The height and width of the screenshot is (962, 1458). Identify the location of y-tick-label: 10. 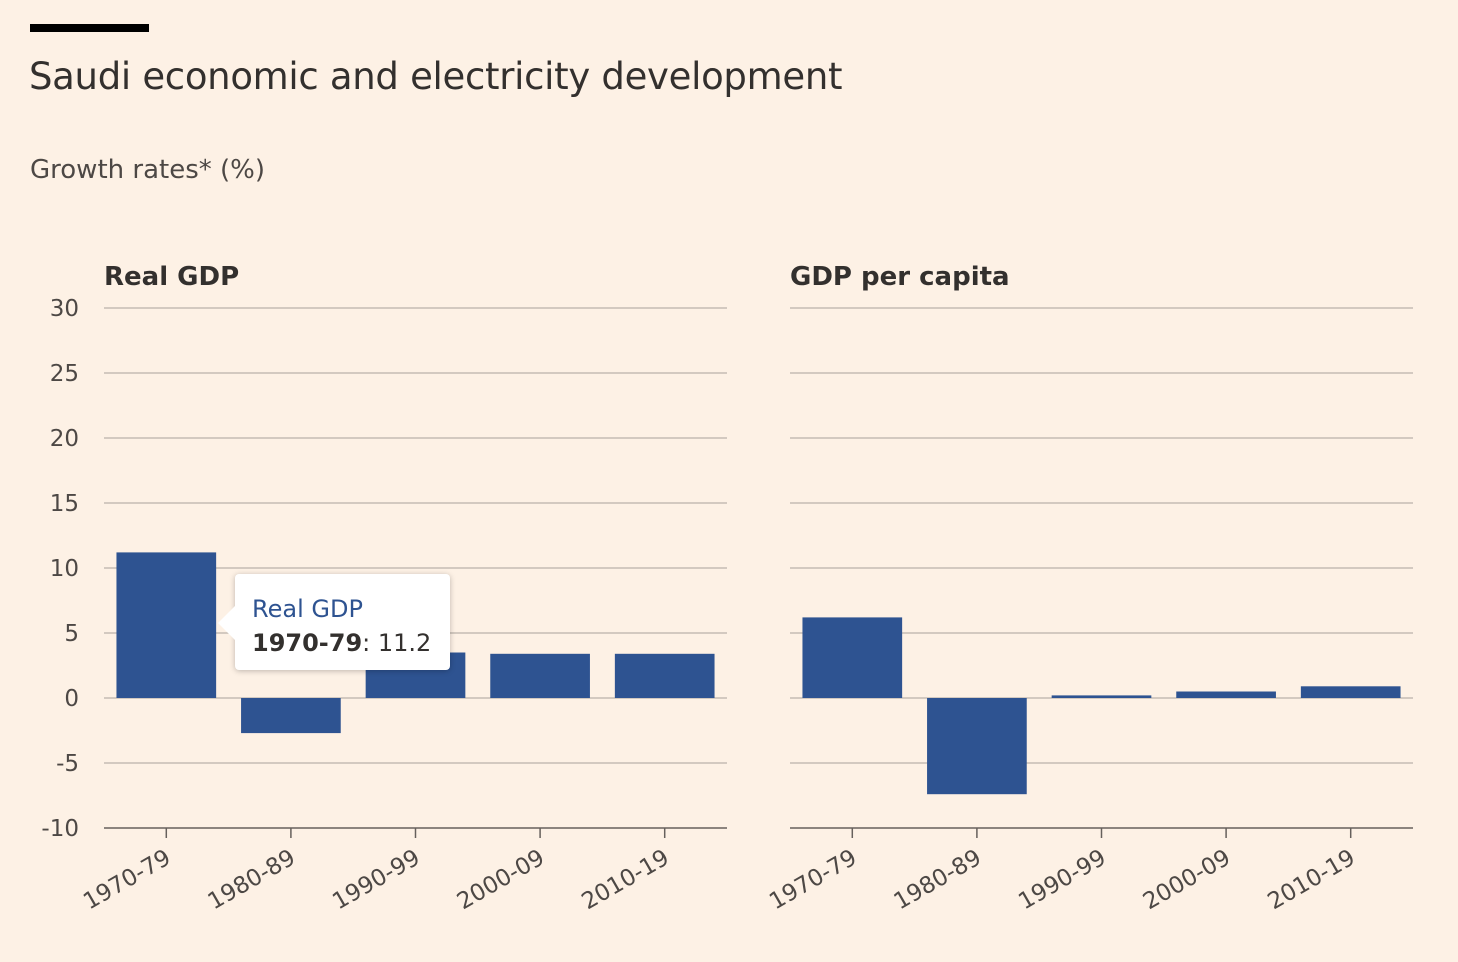
(64, 569).